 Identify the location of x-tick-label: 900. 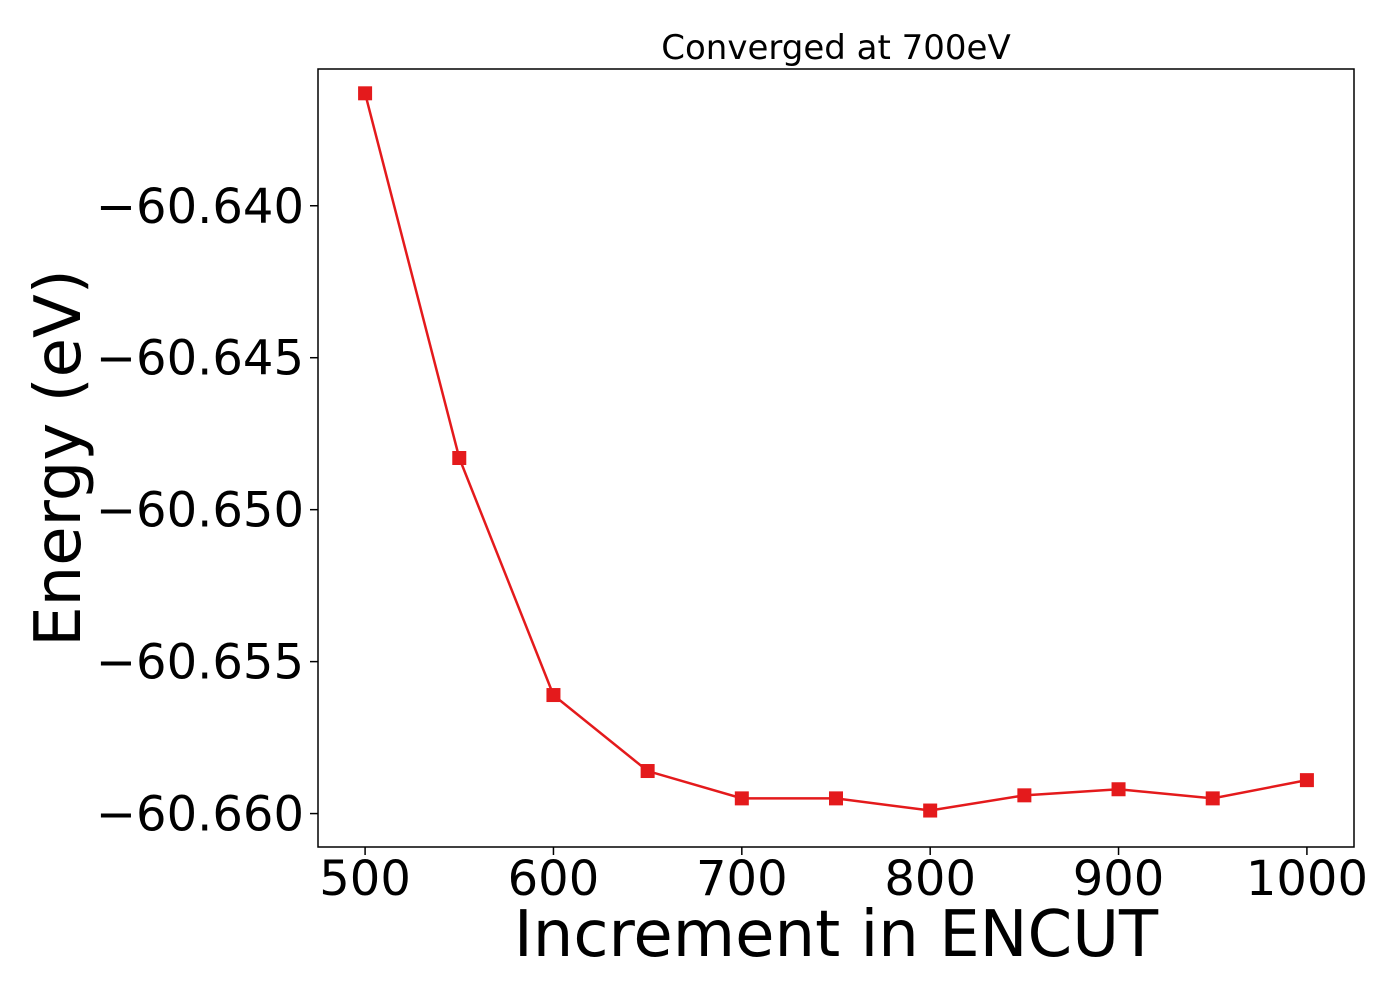
(1119, 879).